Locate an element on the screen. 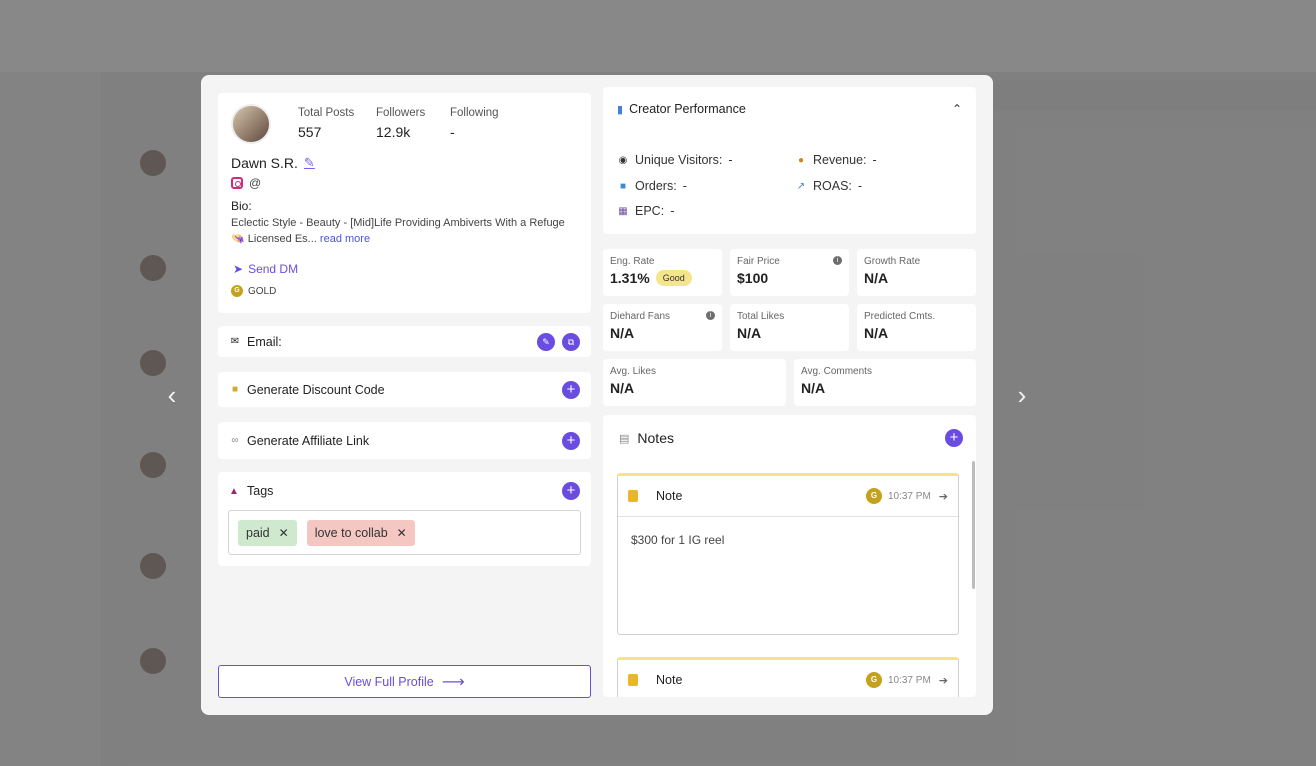  backdrop-sidebar is located at coordinates (50, 419).